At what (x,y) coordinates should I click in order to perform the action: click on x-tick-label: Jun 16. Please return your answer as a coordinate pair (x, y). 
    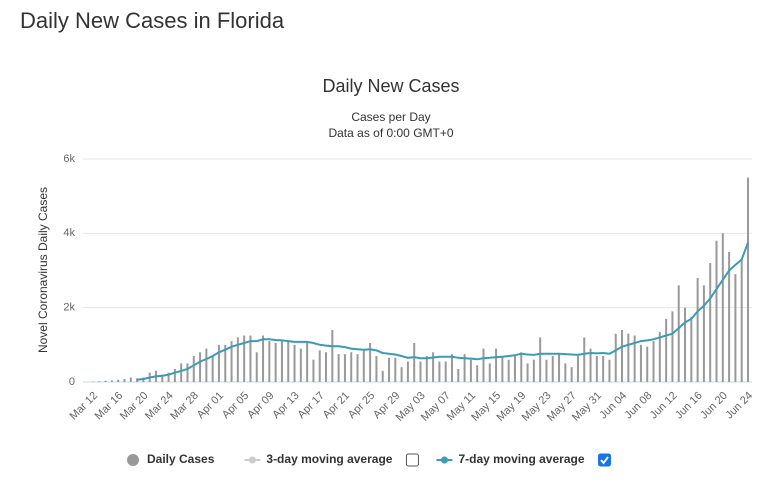
    Looking at the image, I should click on (689, 406).